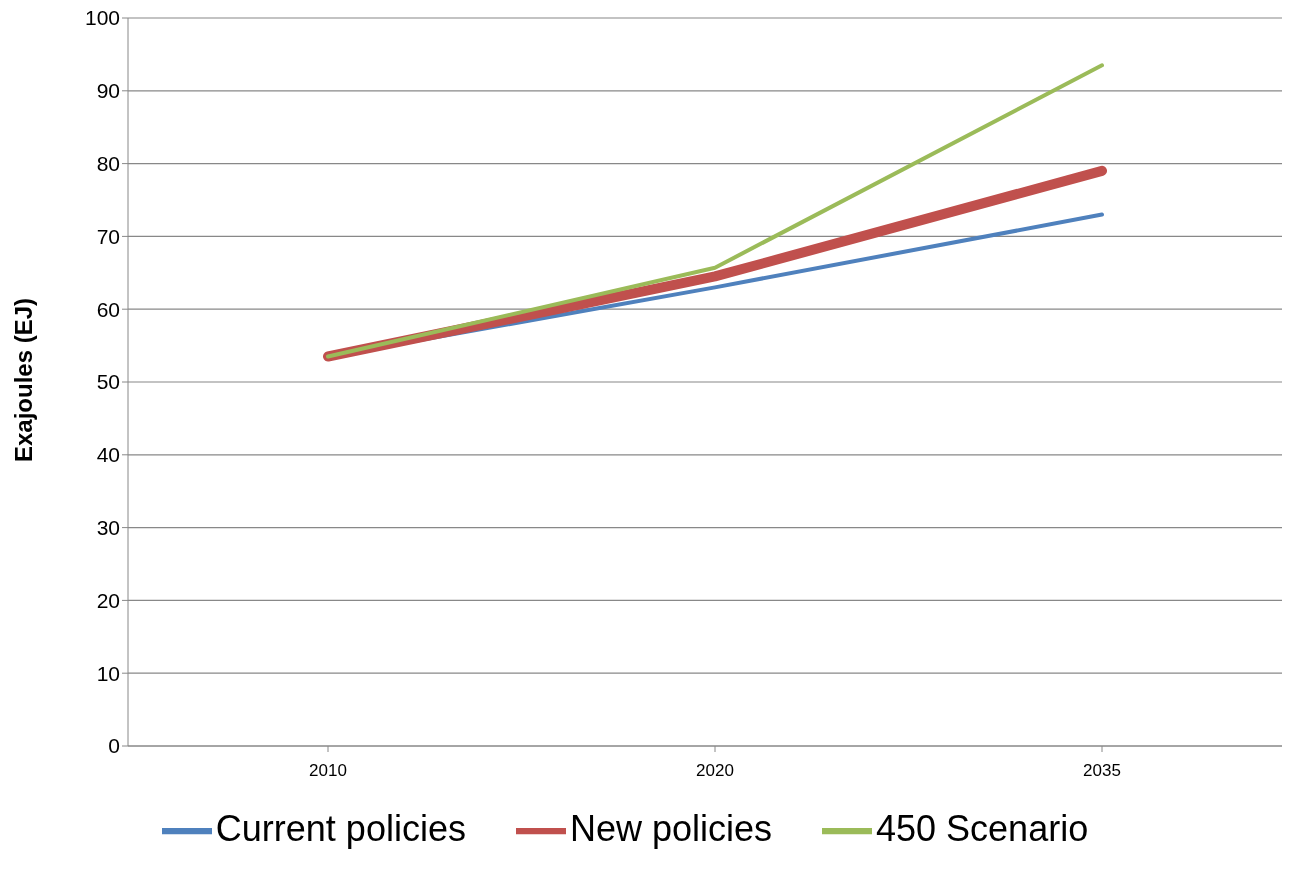 The width and height of the screenshot is (1290, 874). What do you see at coordinates (340, 828) in the screenshot?
I see `legend-label: Current policies` at bounding box center [340, 828].